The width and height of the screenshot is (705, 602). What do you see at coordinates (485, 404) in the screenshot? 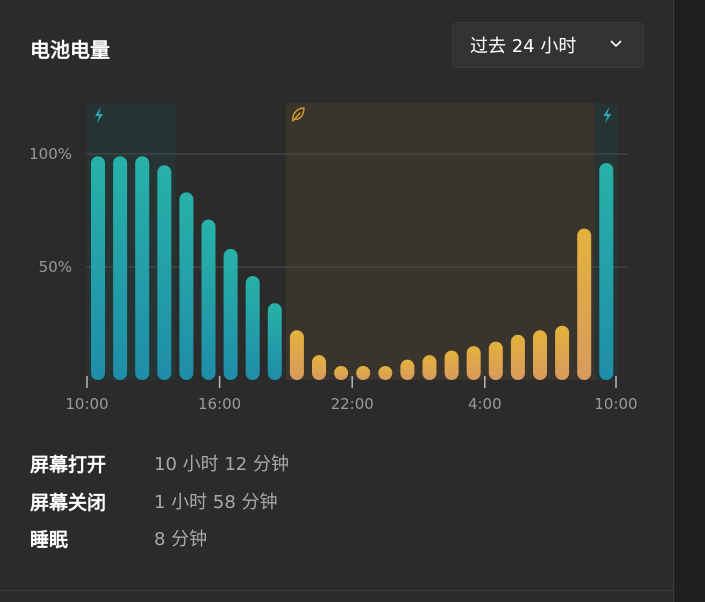
I see `x-tick-label: 4:00` at bounding box center [485, 404].